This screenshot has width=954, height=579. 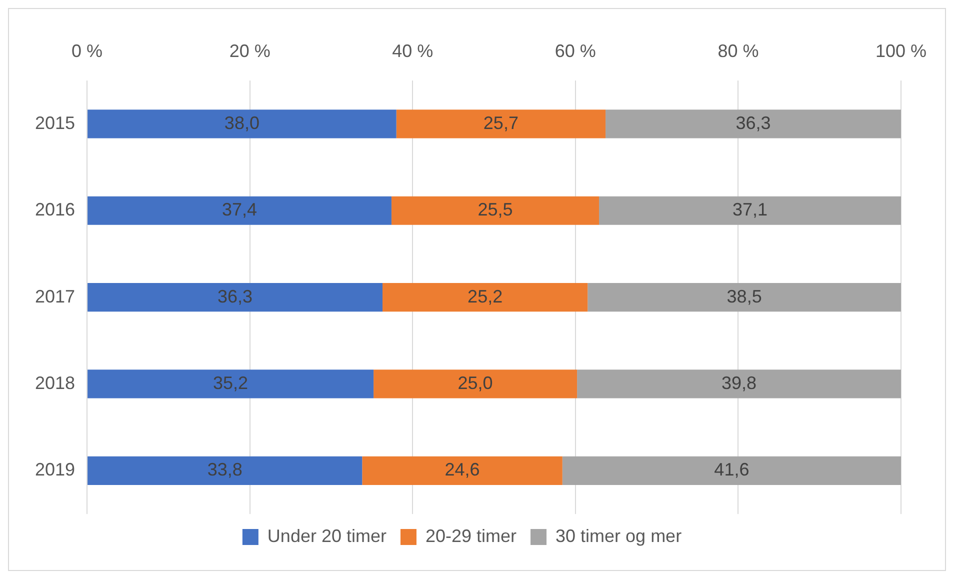 I want to click on y-tick-label: 2017, so click(x=55, y=296).